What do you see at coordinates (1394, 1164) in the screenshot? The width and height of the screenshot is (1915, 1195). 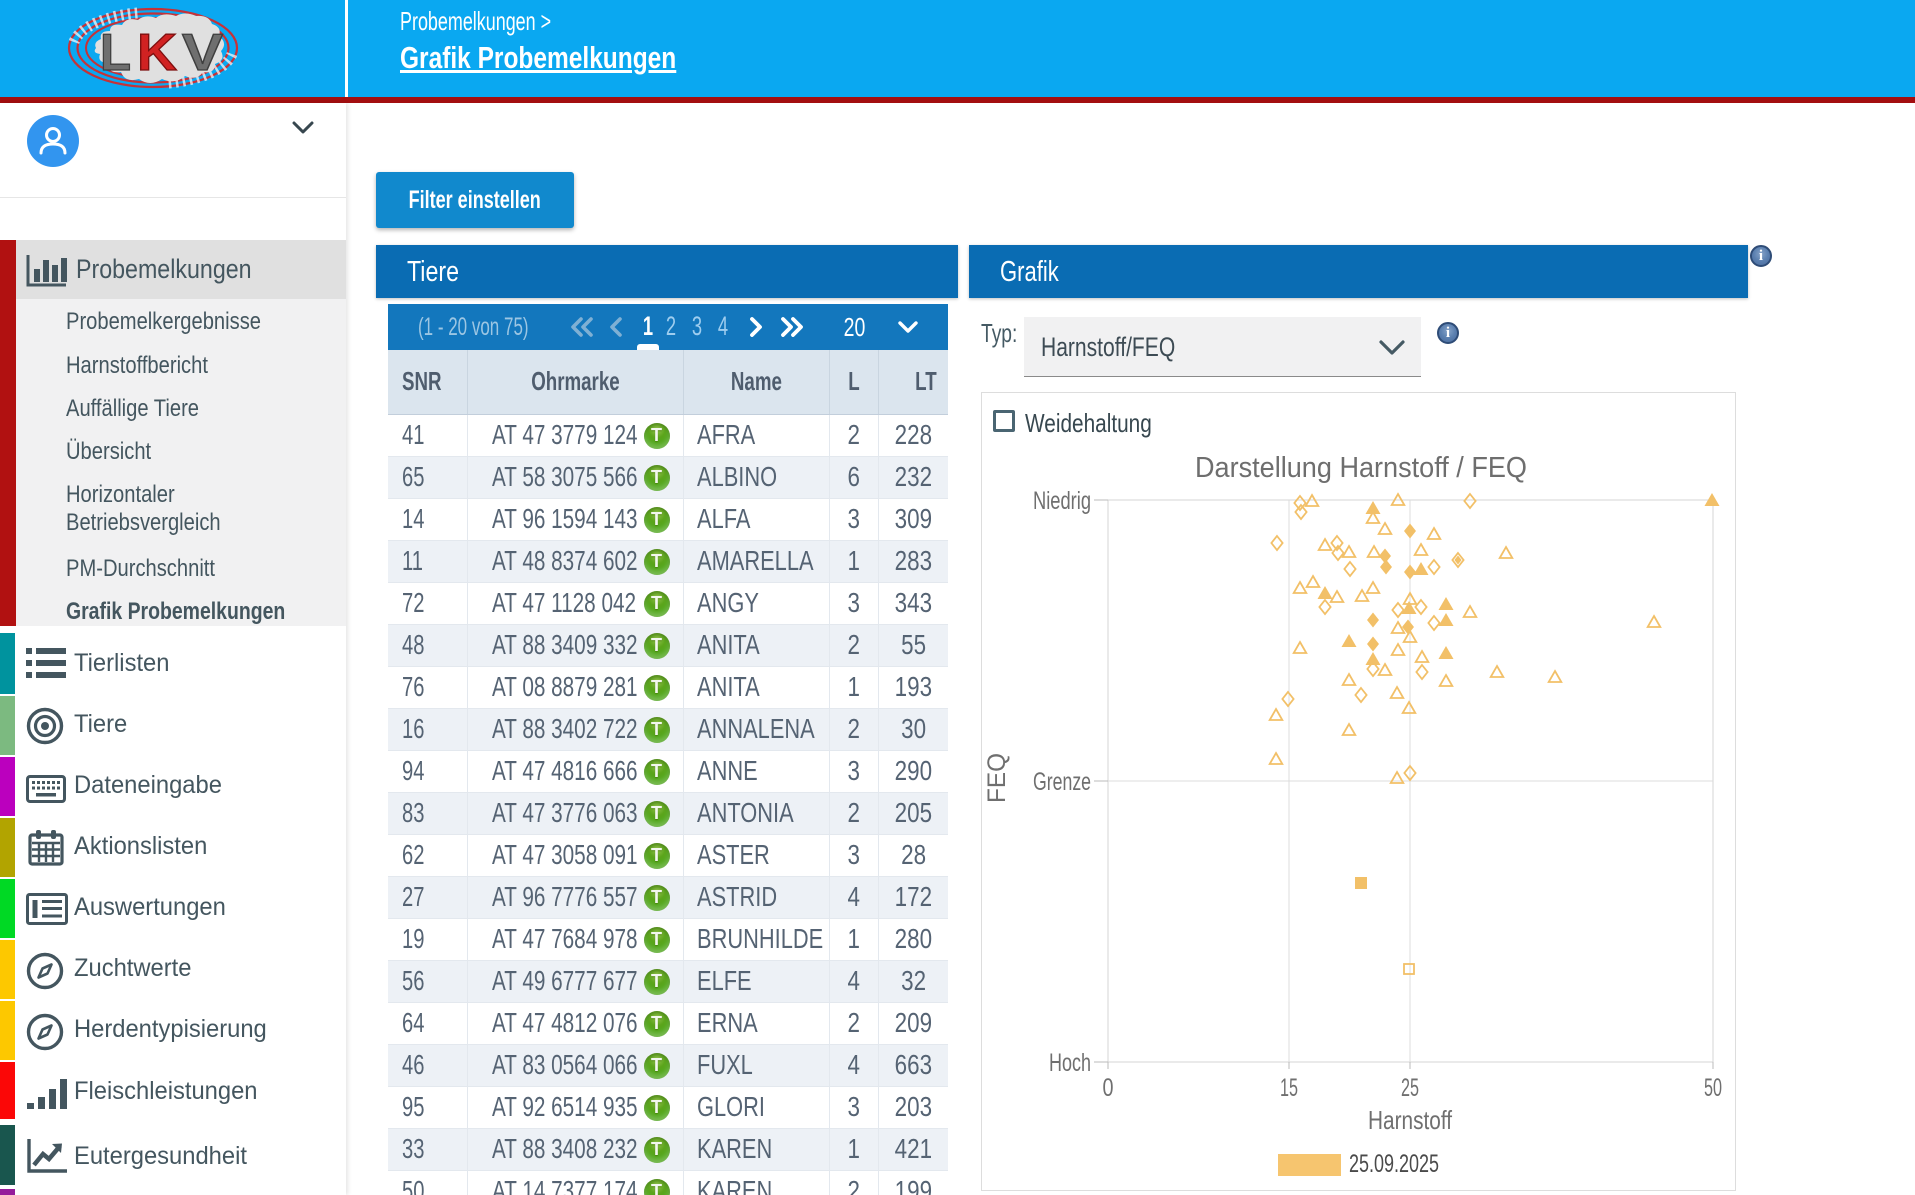 I see `svg-text: 25.09.2025` at bounding box center [1394, 1164].